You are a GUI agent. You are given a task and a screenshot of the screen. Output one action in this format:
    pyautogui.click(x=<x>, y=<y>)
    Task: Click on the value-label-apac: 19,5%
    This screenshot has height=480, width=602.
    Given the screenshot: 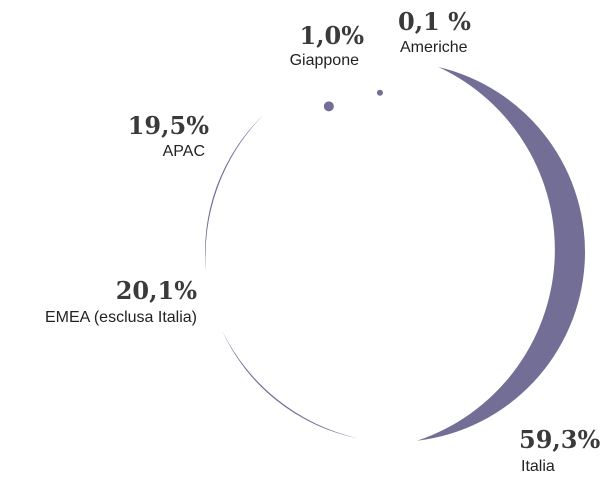 What is the action you would take?
    pyautogui.click(x=168, y=125)
    